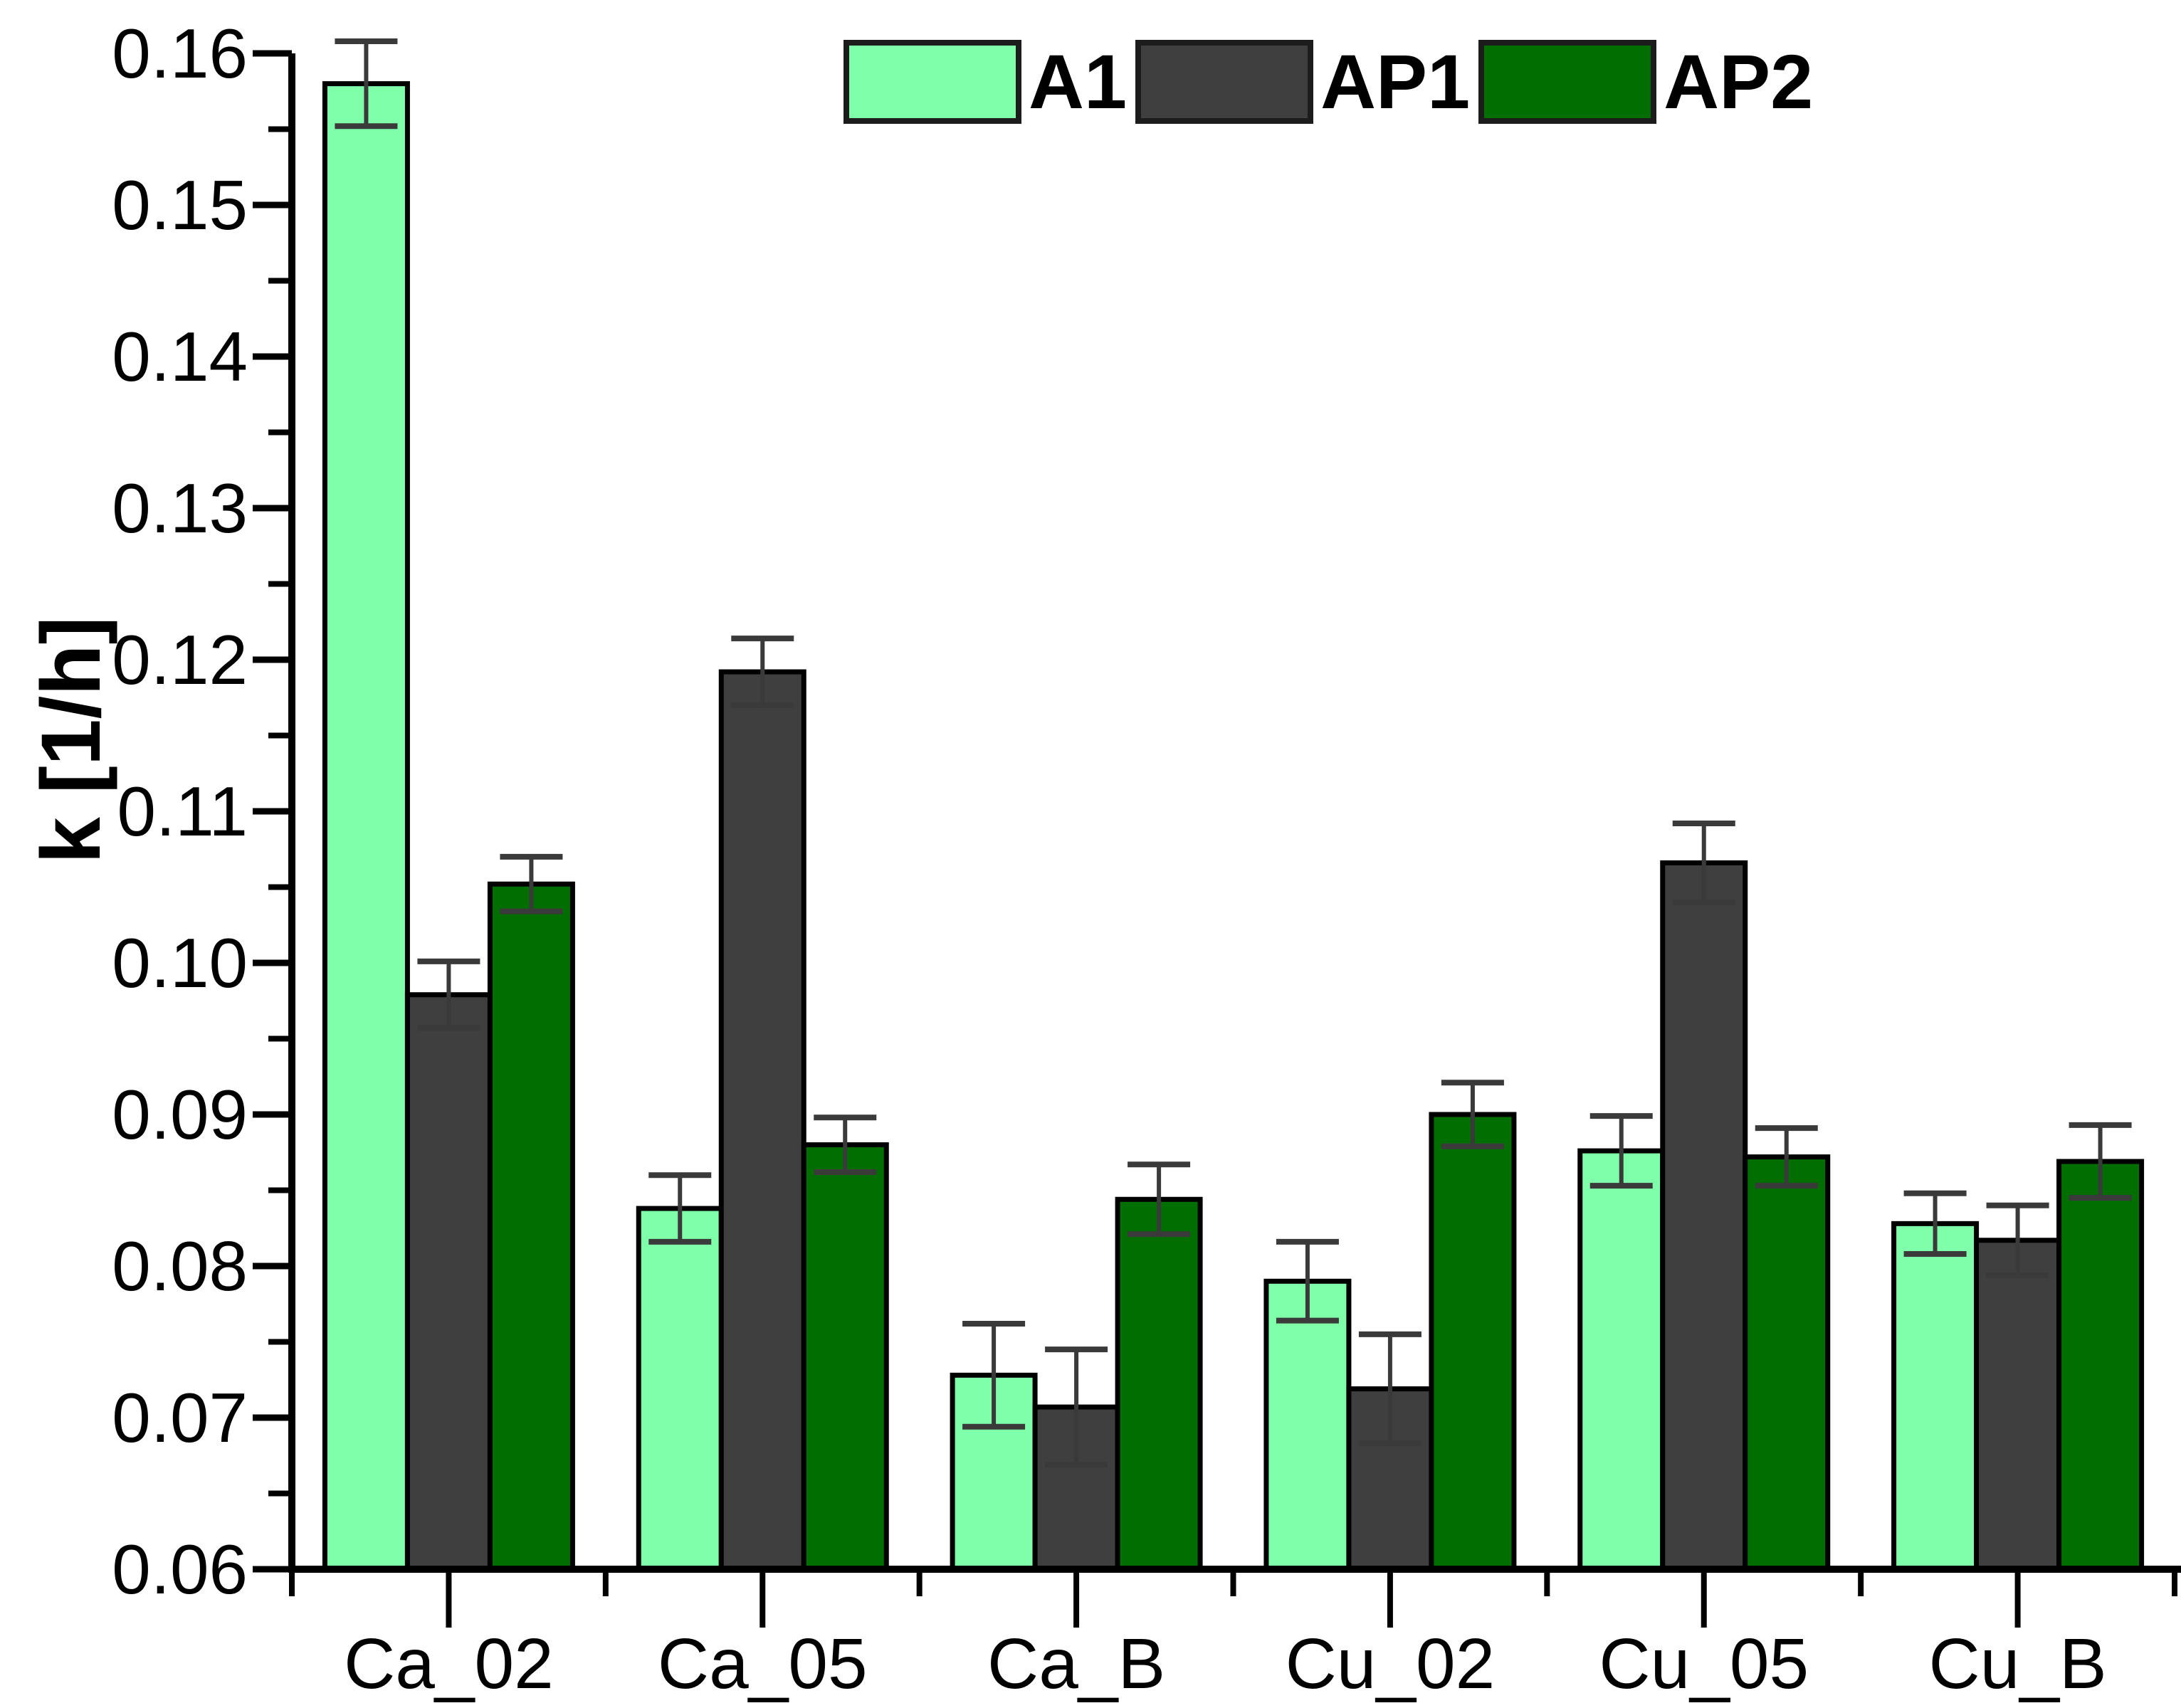 Image resolution: width=2181 pixels, height=1708 pixels. I want to click on y-tick-label-0.14: 0.14, so click(180, 356).